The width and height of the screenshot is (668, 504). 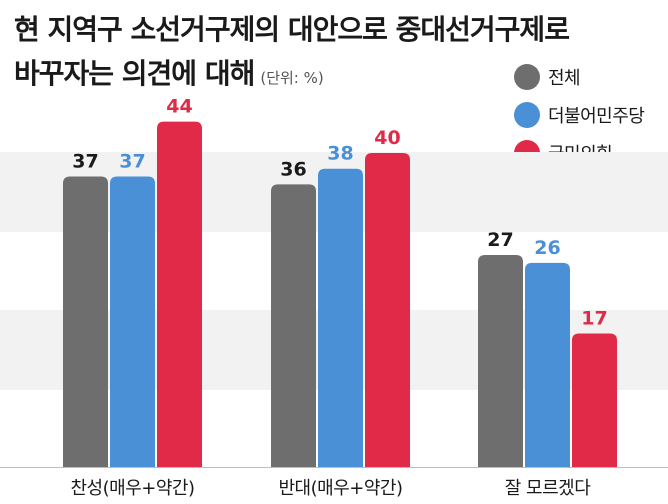 What do you see at coordinates (527, 77) in the screenshot?
I see `legend-swatch-total` at bounding box center [527, 77].